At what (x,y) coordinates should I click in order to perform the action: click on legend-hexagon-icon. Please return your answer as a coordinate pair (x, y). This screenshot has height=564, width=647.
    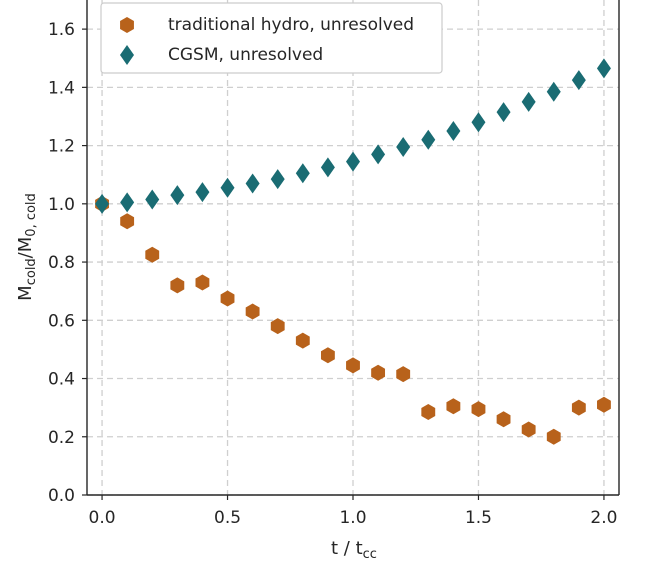
    Looking at the image, I should click on (127, 25).